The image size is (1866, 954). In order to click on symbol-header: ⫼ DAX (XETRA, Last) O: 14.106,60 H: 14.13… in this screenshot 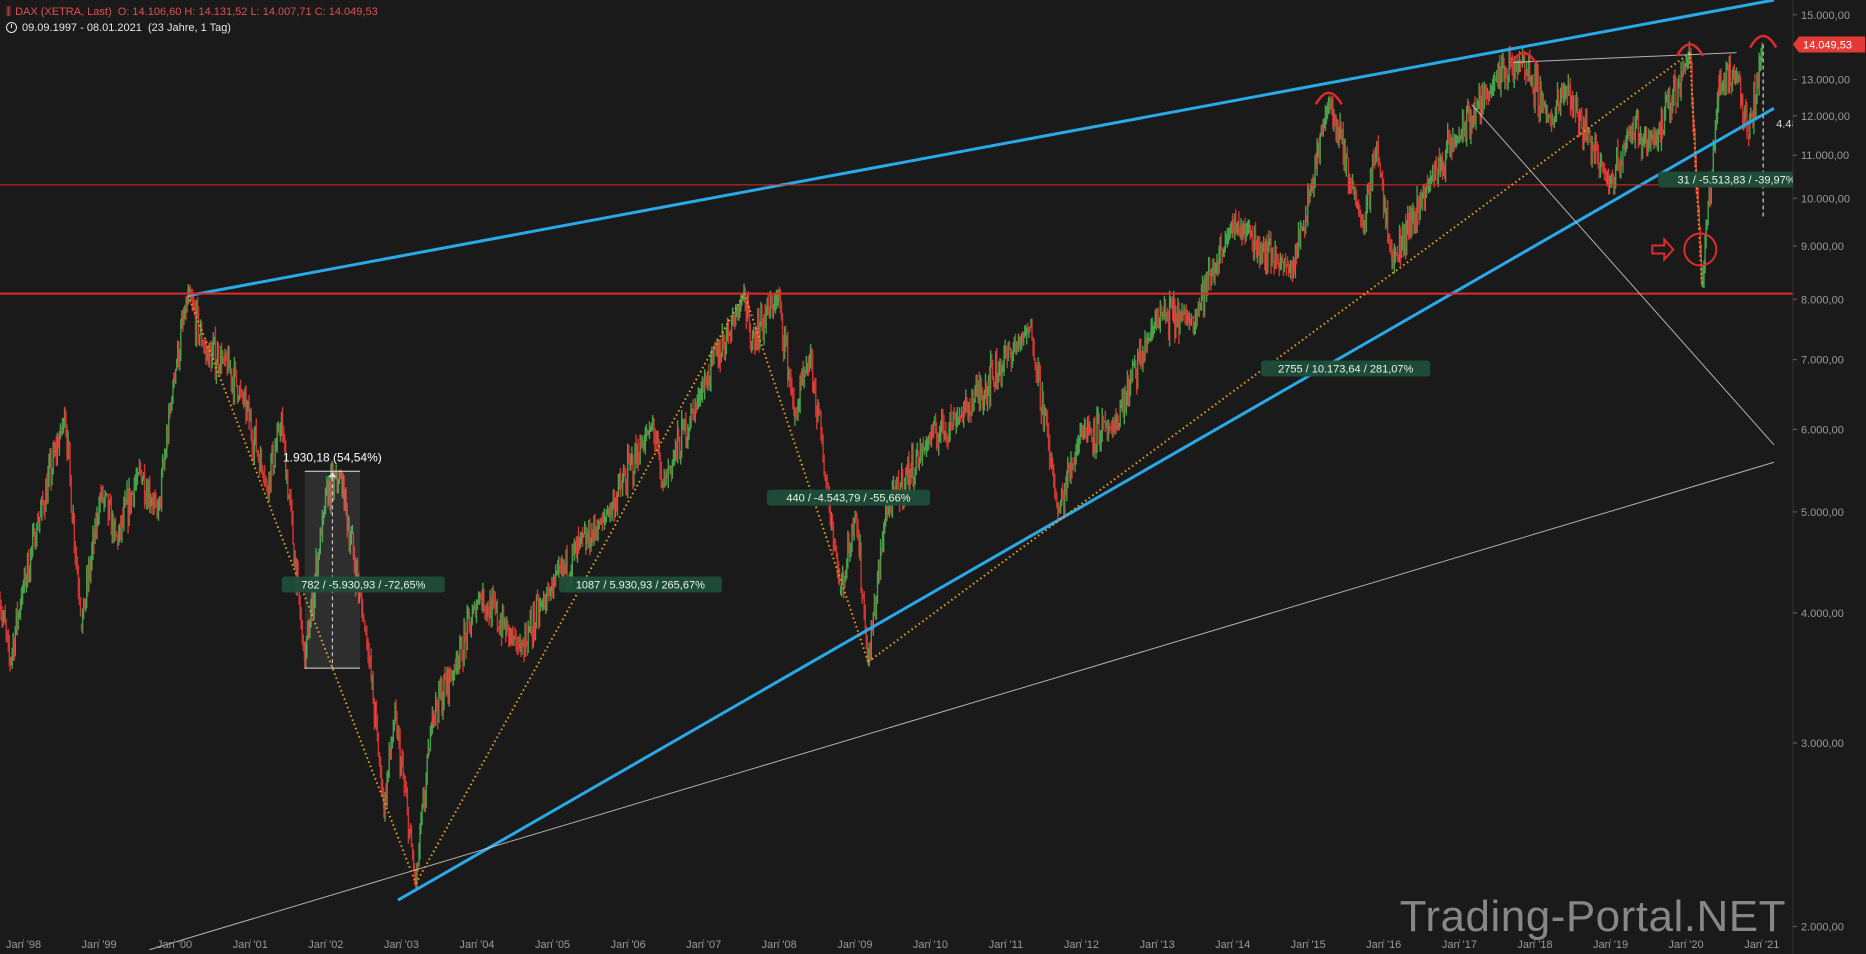, I will do `click(192, 12)`.